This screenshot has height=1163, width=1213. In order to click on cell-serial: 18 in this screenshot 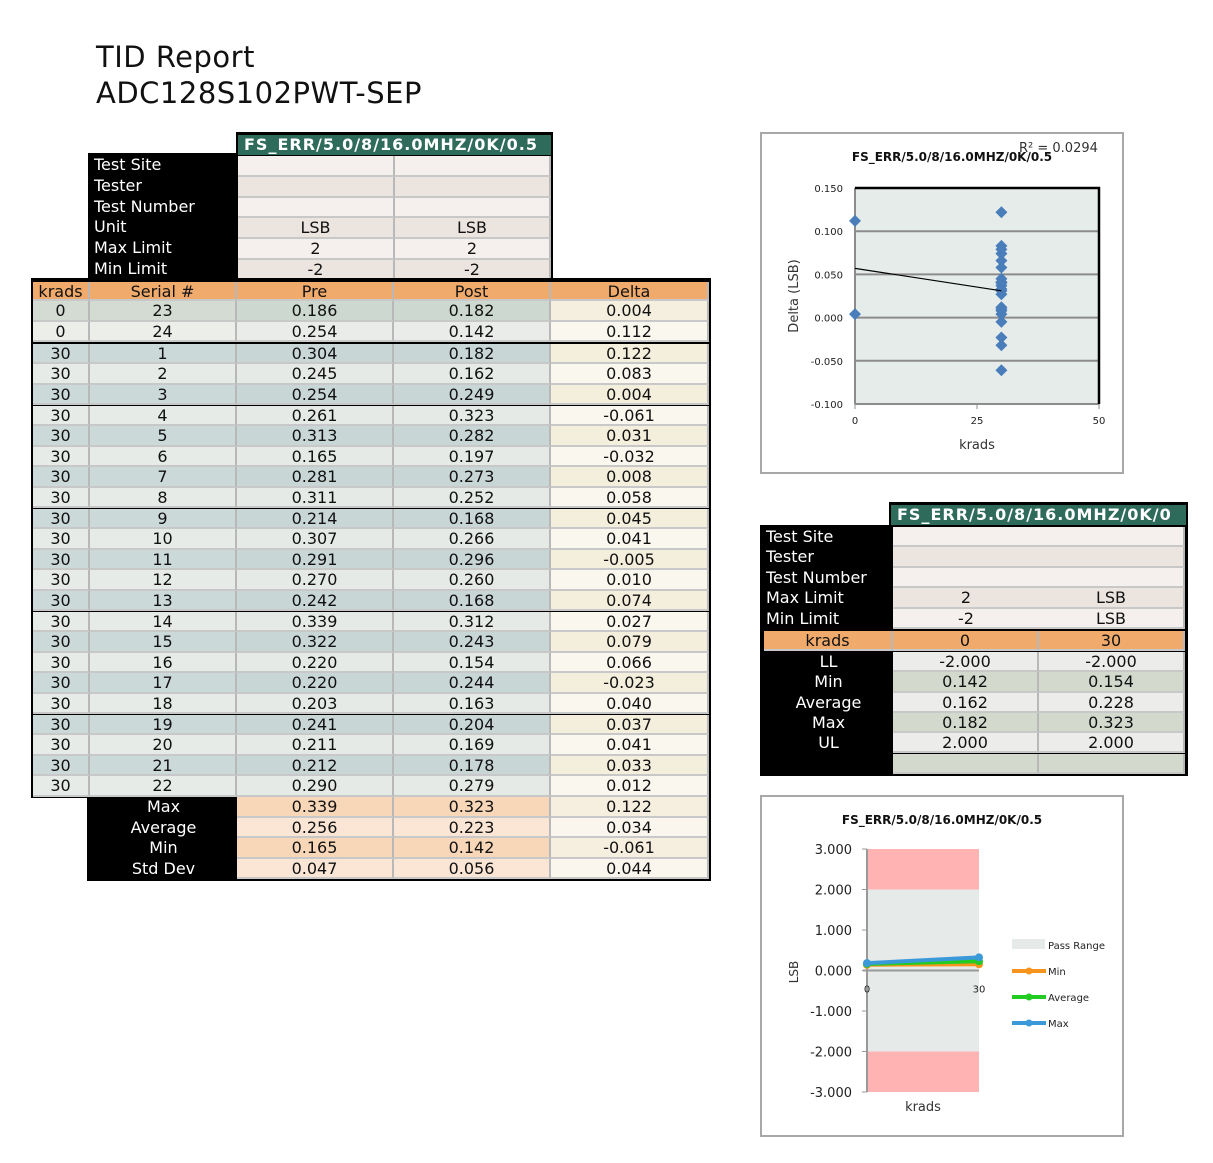, I will do `click(163, 704)`.